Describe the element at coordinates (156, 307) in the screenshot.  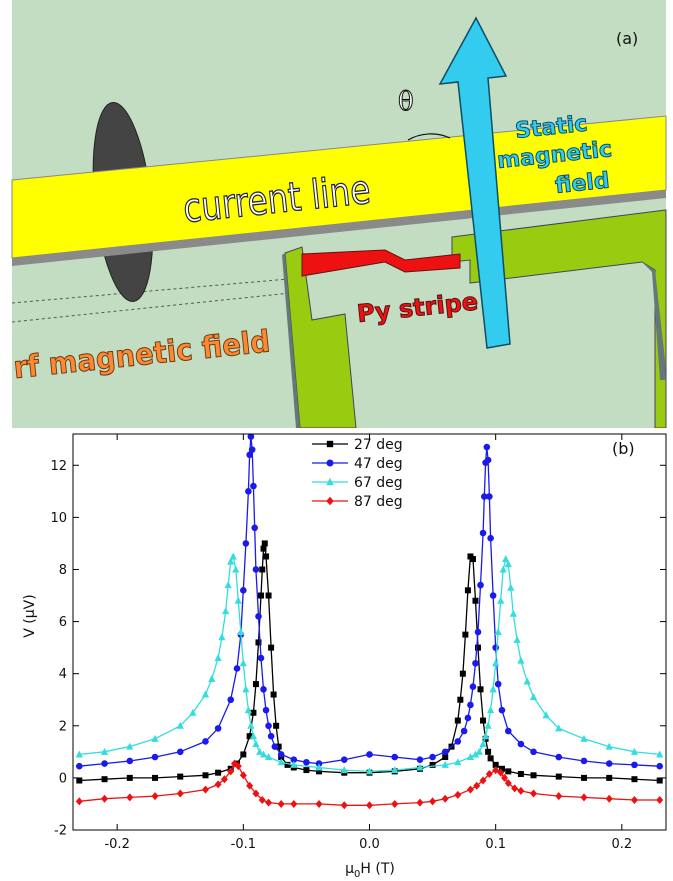
I see `field-line-lower` at that location.